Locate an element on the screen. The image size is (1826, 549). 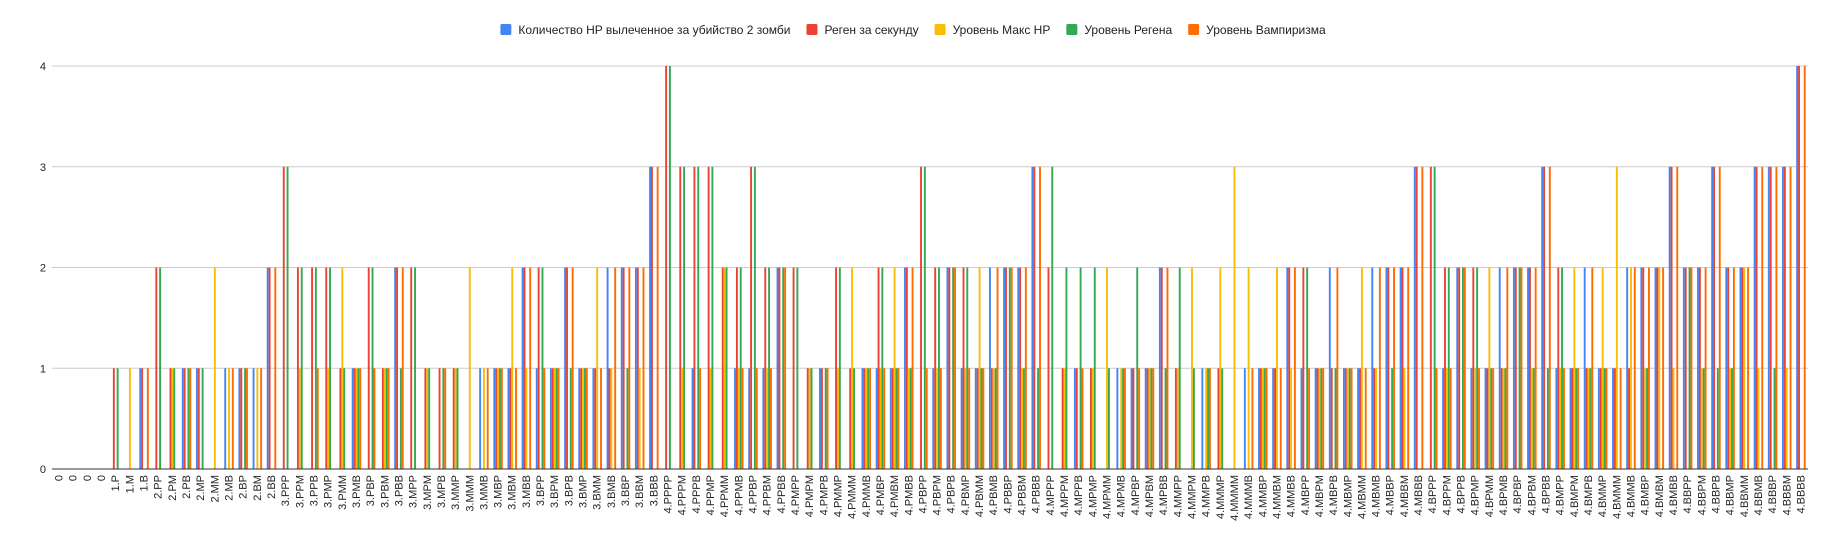
x-tick-label: 0 is located at coordinates (88, 478).